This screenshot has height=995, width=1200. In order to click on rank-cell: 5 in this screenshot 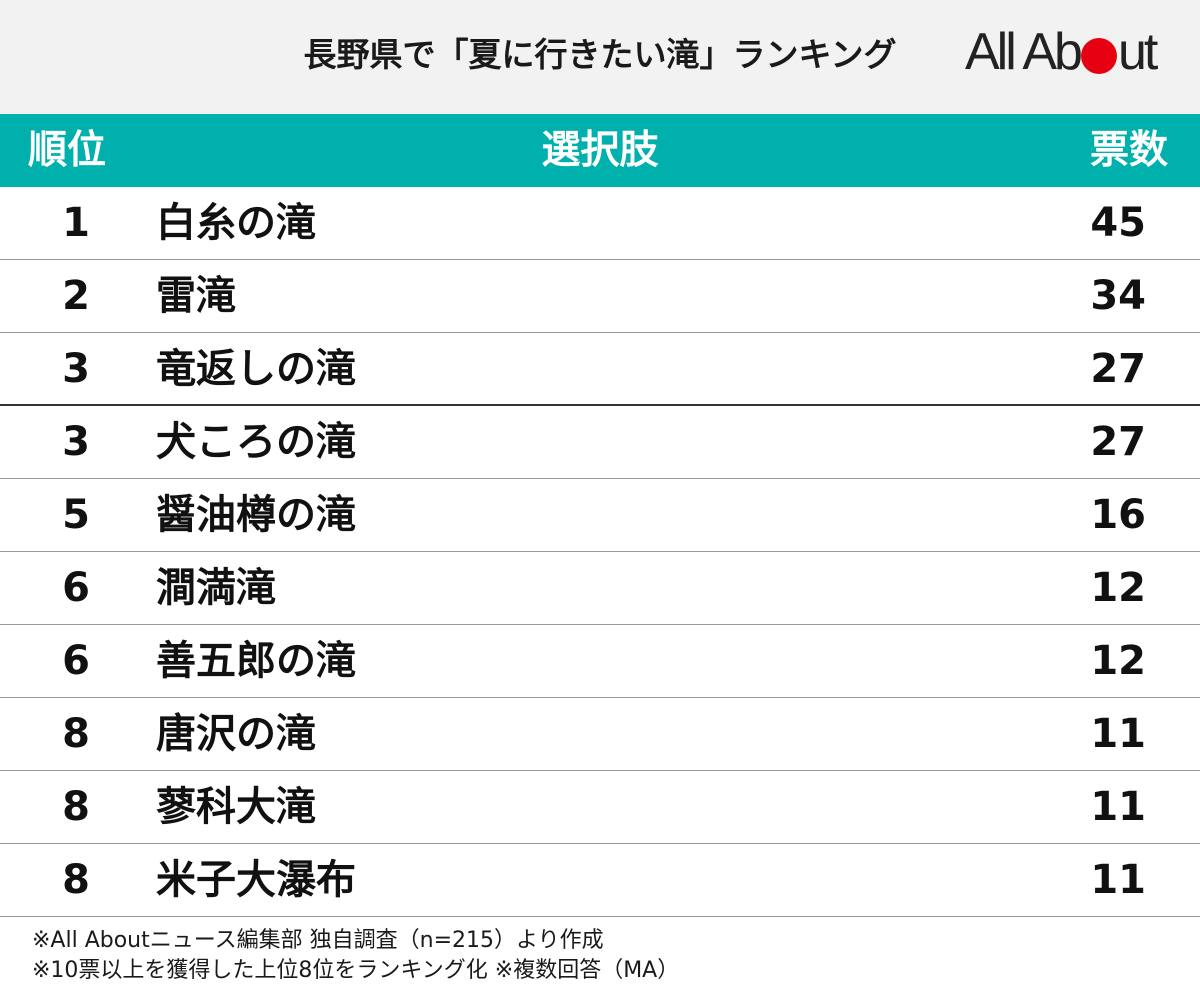, I will do `click(76, 515)`.